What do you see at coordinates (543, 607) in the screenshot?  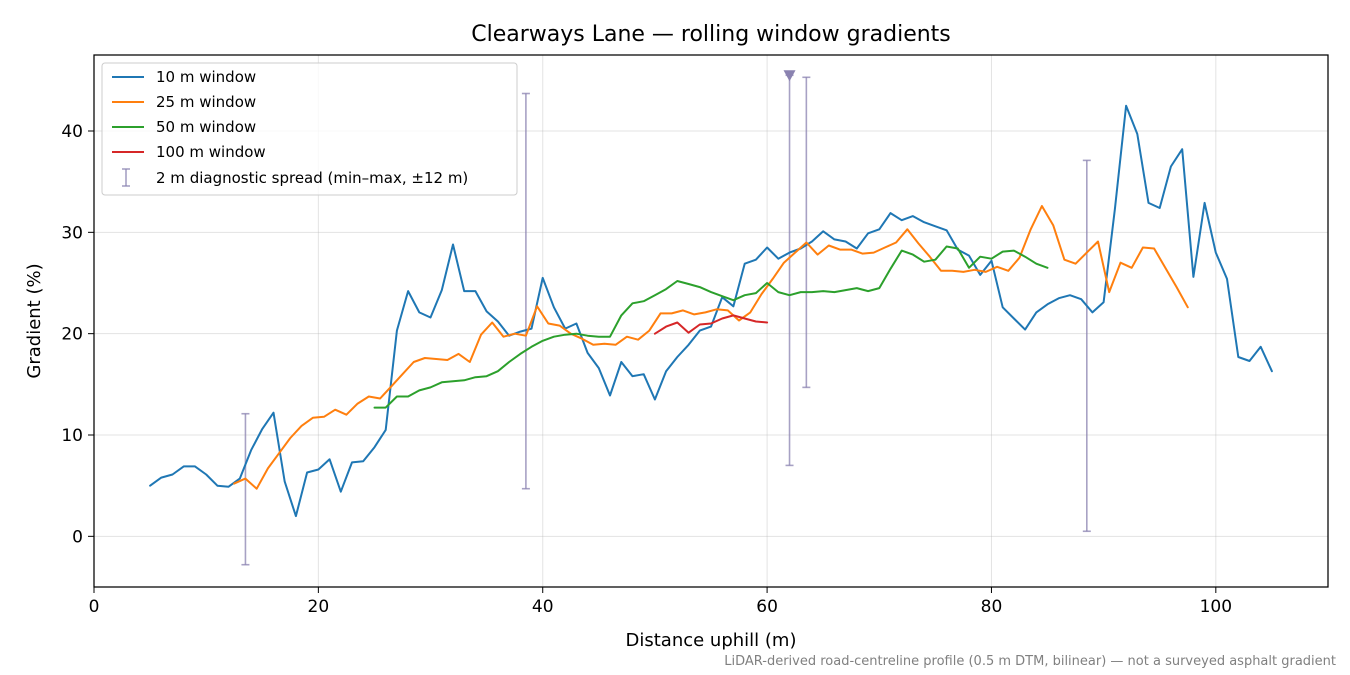 I see `x-tick-label: 40` at bounding box center [543, 607].